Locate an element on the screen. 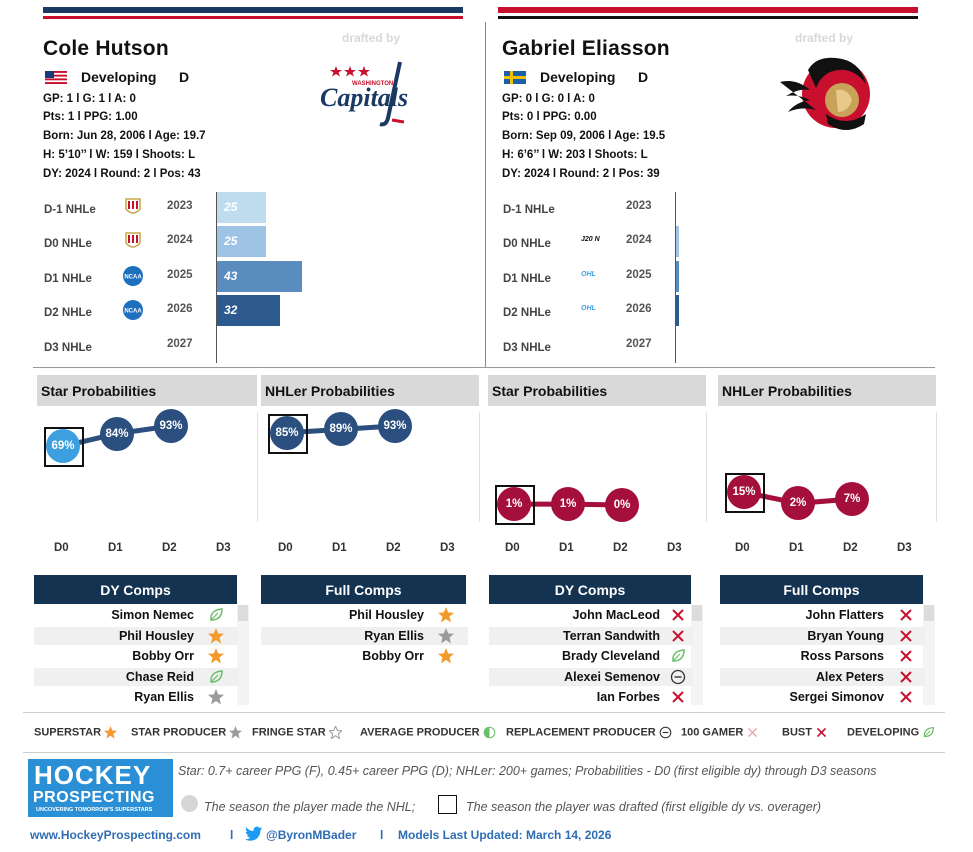  comp-row: Brady Cleveland is located at coordinates (591, 656).